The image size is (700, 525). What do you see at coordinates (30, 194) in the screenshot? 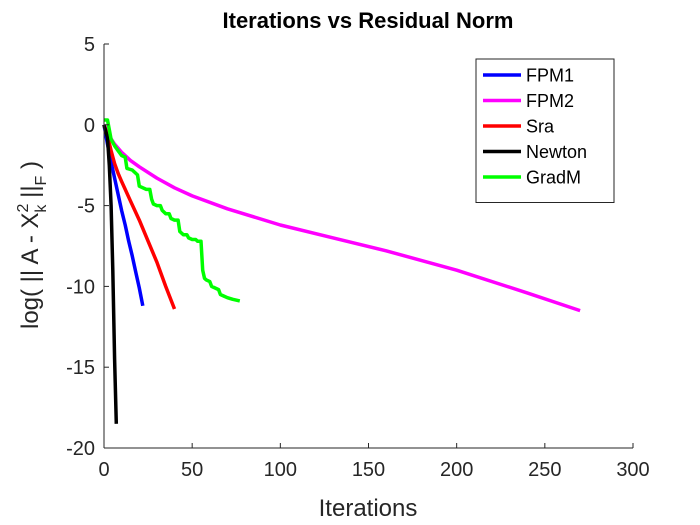
I see `y-axis-label-mid: ||` at bounding box center [30, 194].